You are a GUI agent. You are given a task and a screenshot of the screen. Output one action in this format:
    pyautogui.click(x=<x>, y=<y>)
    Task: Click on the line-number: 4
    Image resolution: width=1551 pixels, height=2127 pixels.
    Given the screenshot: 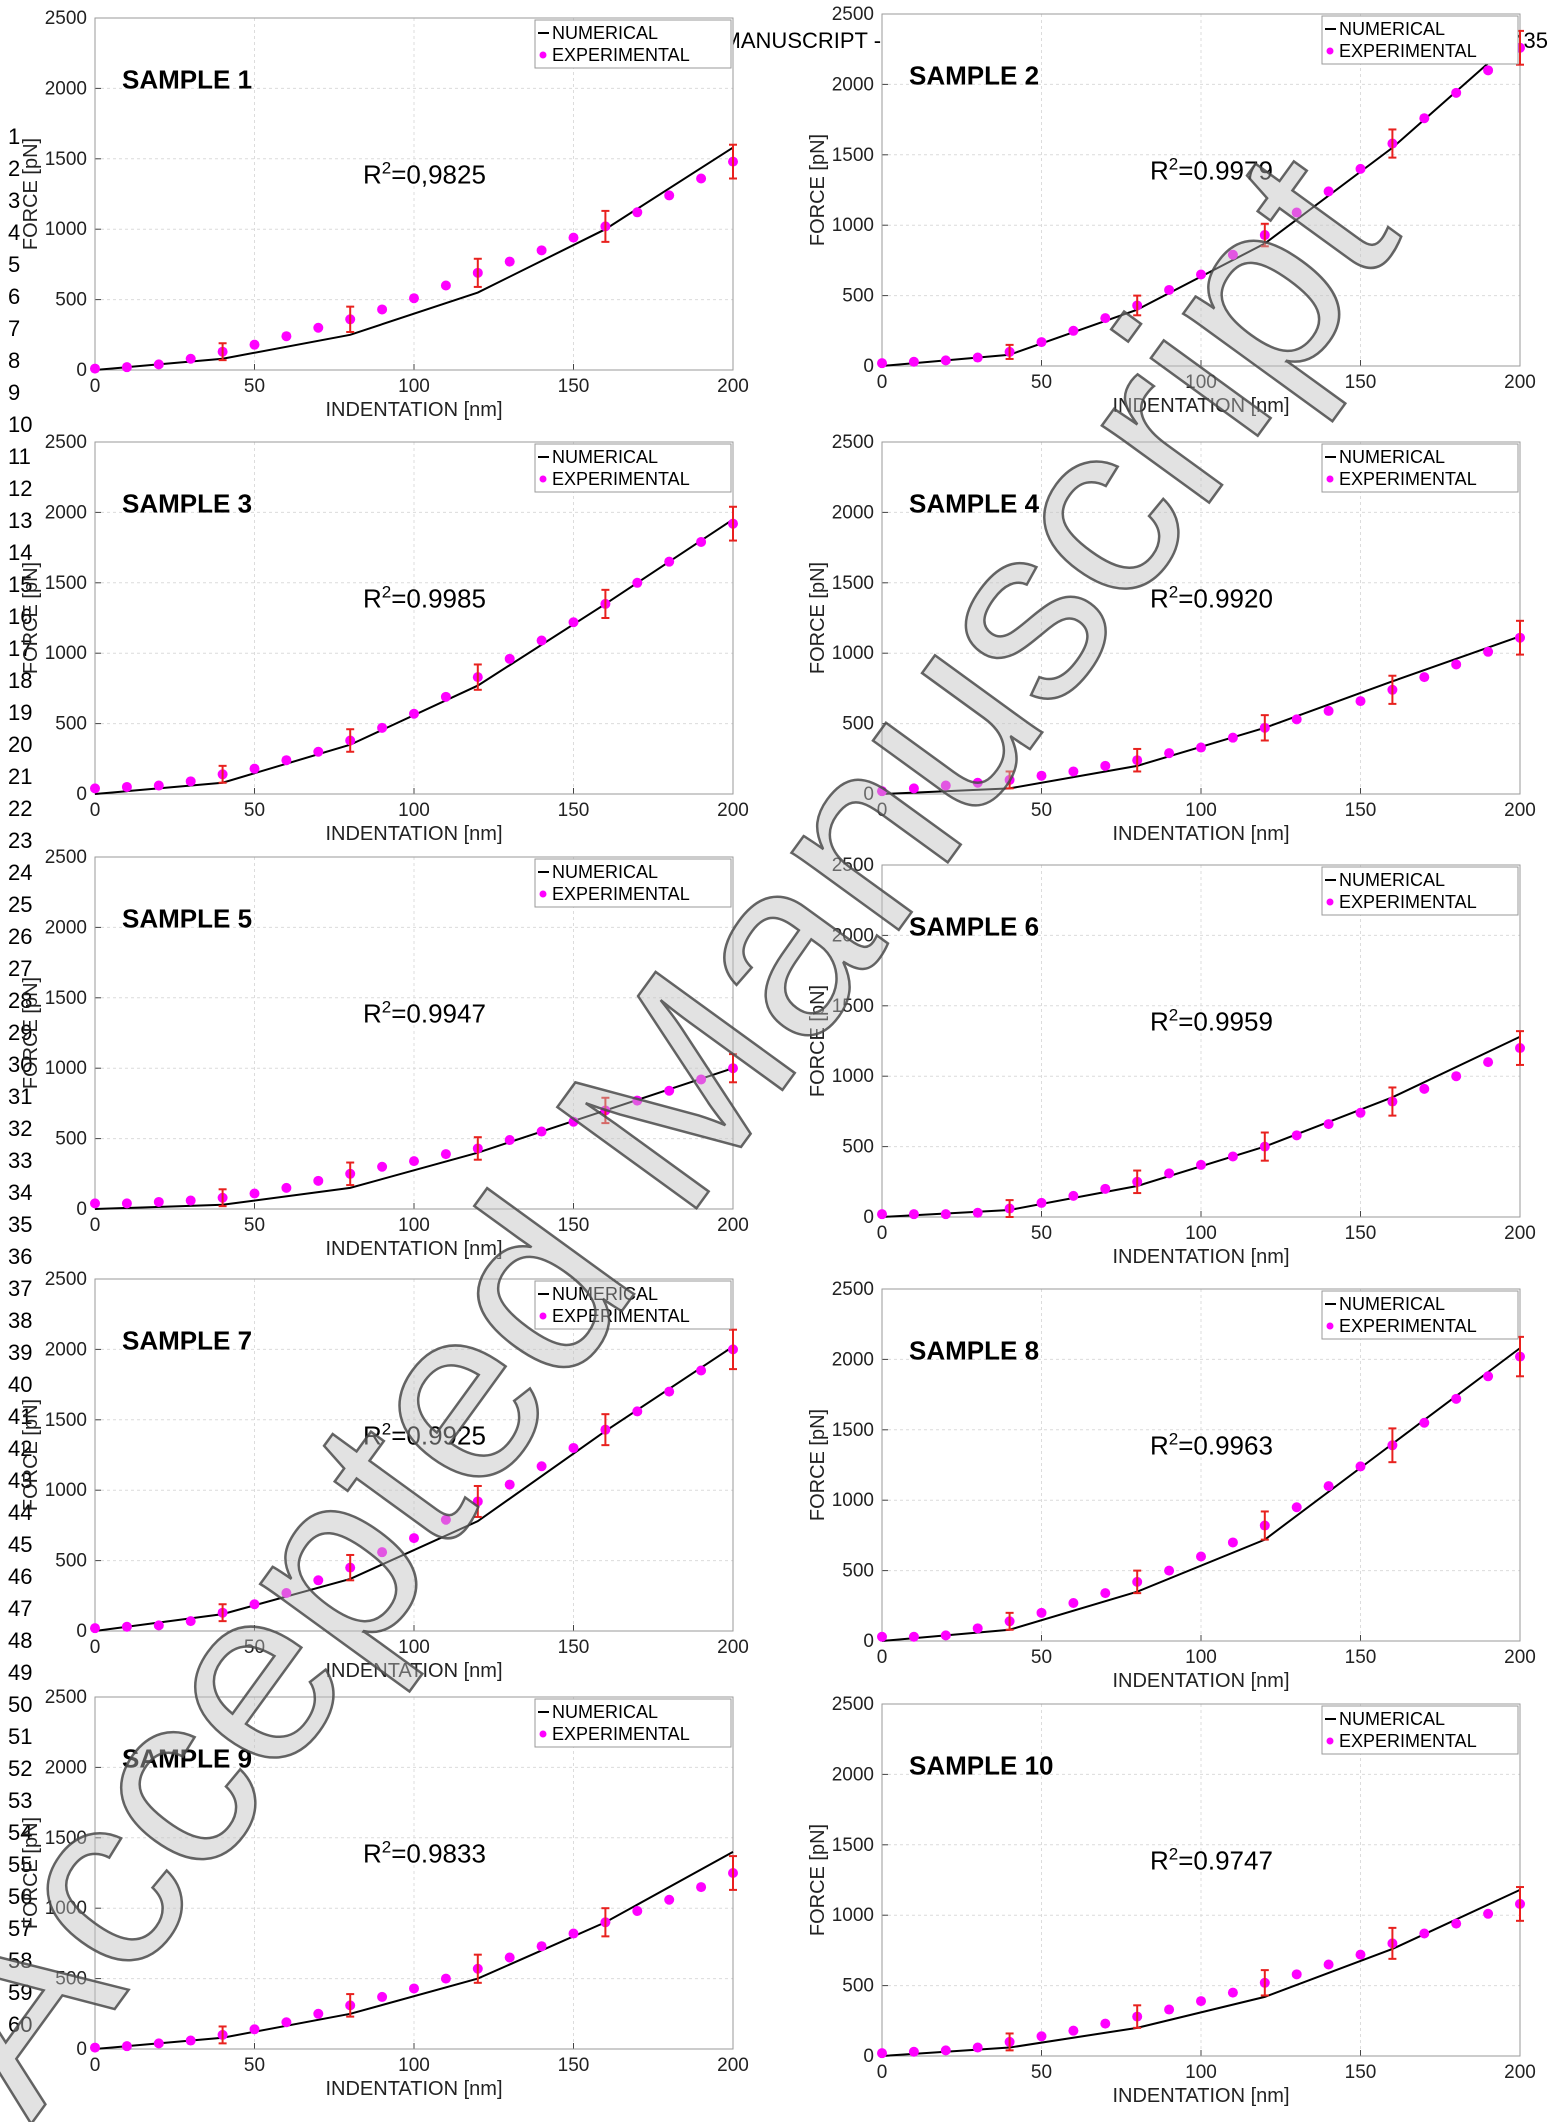 What is the action you would take?
    pyautogui.click(x=14, y=232)
    